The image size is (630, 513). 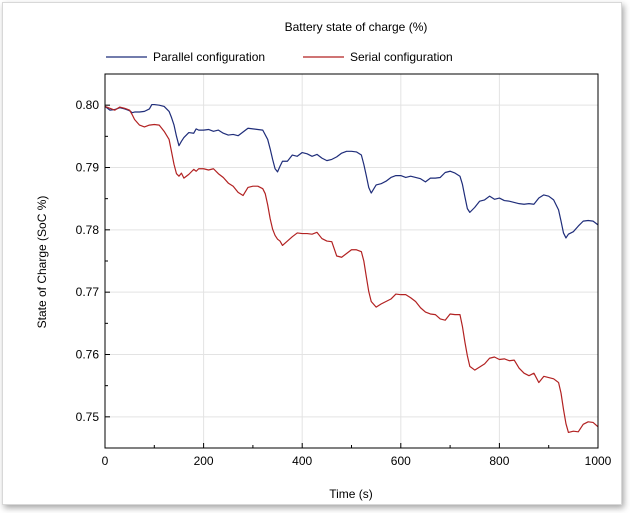 What do you see at coordinates (401, 57) in the screenshot?
I see `legend-label-serial: Serial configuration` at bounding box center [401, 57].